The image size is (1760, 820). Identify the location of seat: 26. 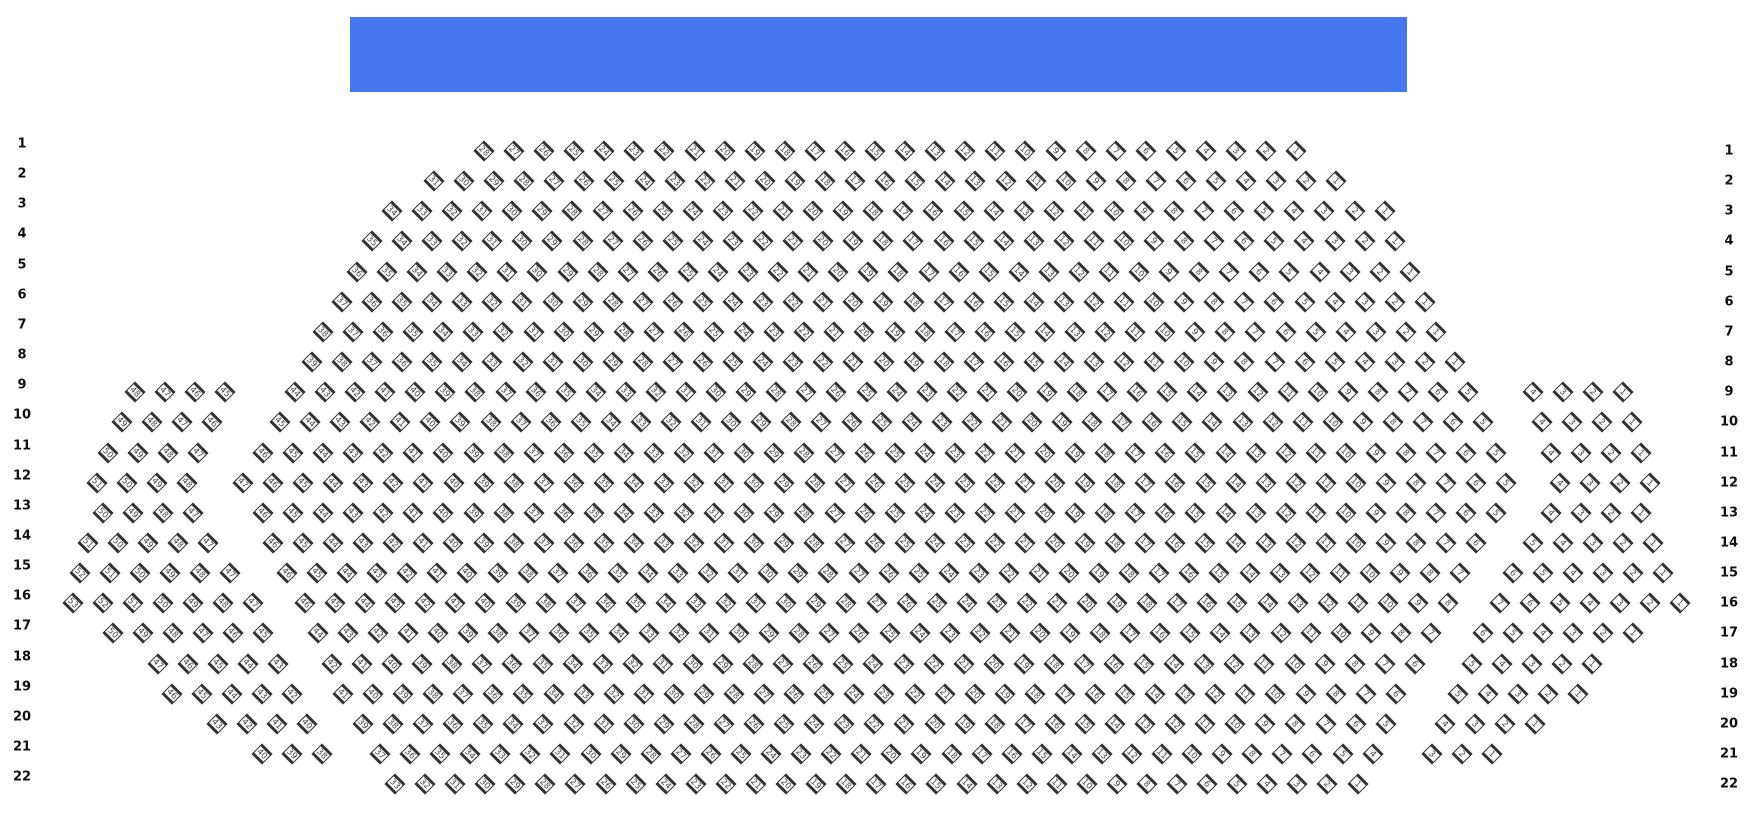
(605, 784).